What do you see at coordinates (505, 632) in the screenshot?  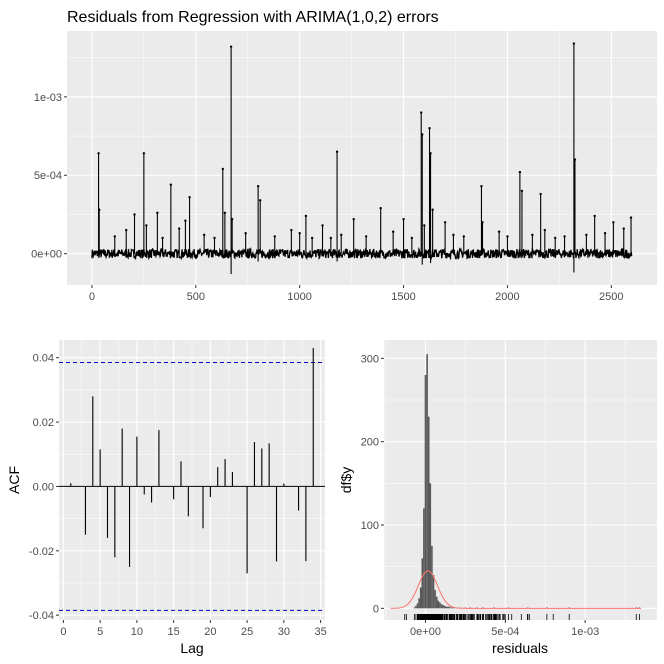 I see `histogram-x-tick-label: 5e-04` at bounding box center [505, 632].